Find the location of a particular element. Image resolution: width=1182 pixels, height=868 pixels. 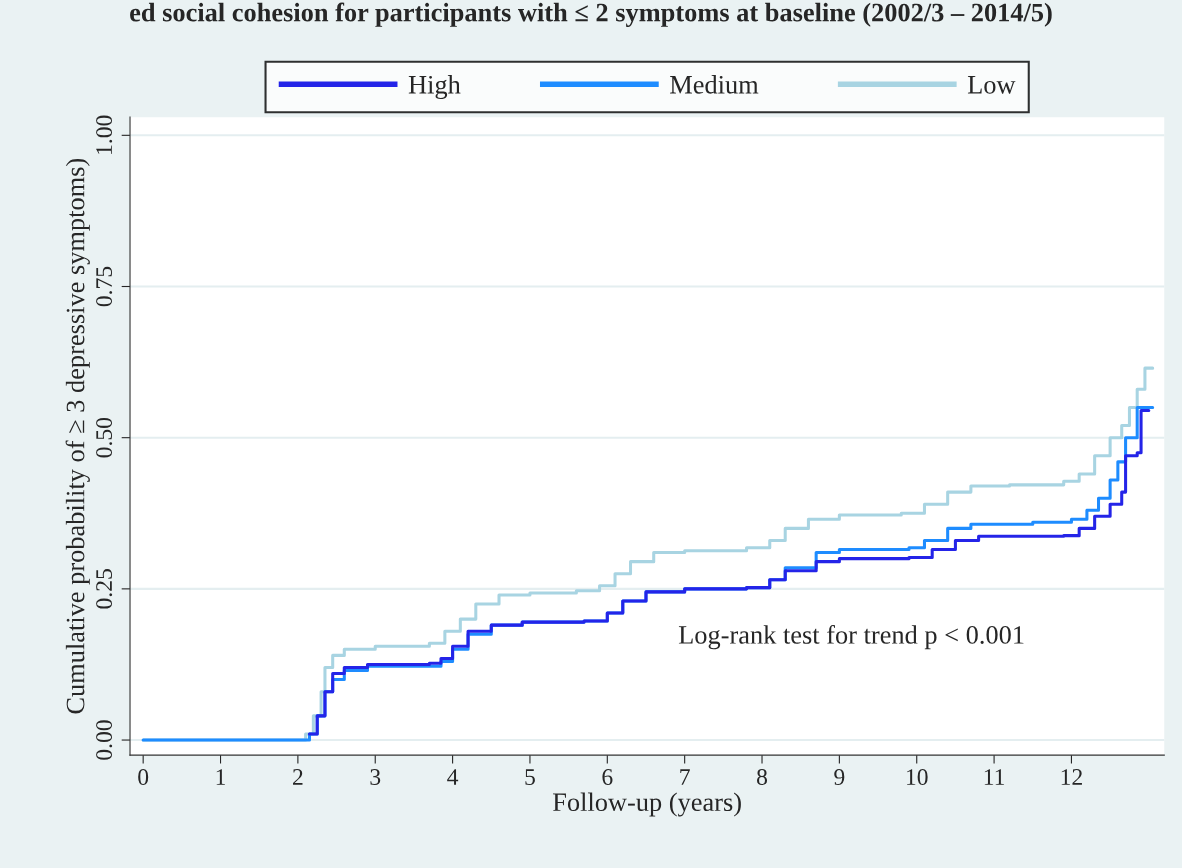

x-tick-label: 2 is located at coordinates (298, 777).